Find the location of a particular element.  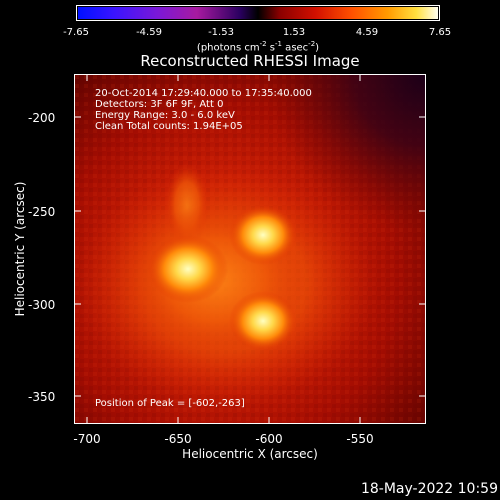

clean-total-counts: Clean Total counts: 1.94E+05 is located at coordinates (169, 126).